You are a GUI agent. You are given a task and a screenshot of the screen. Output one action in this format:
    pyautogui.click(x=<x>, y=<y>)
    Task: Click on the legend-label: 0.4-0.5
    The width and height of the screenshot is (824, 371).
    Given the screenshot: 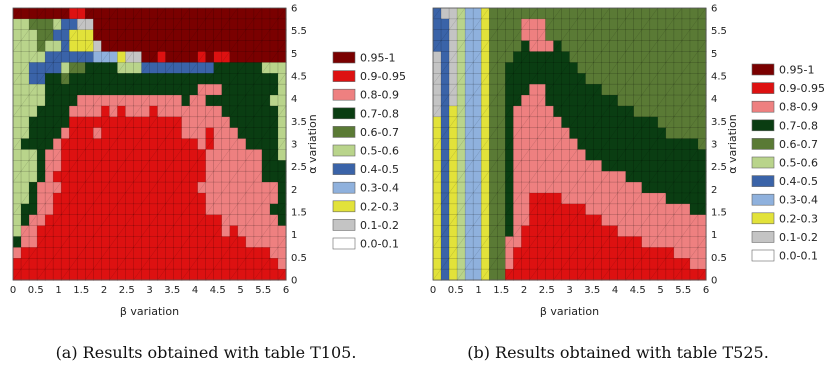 What is the action you would take?
    pyautogui.click(x=798, y=181)
    